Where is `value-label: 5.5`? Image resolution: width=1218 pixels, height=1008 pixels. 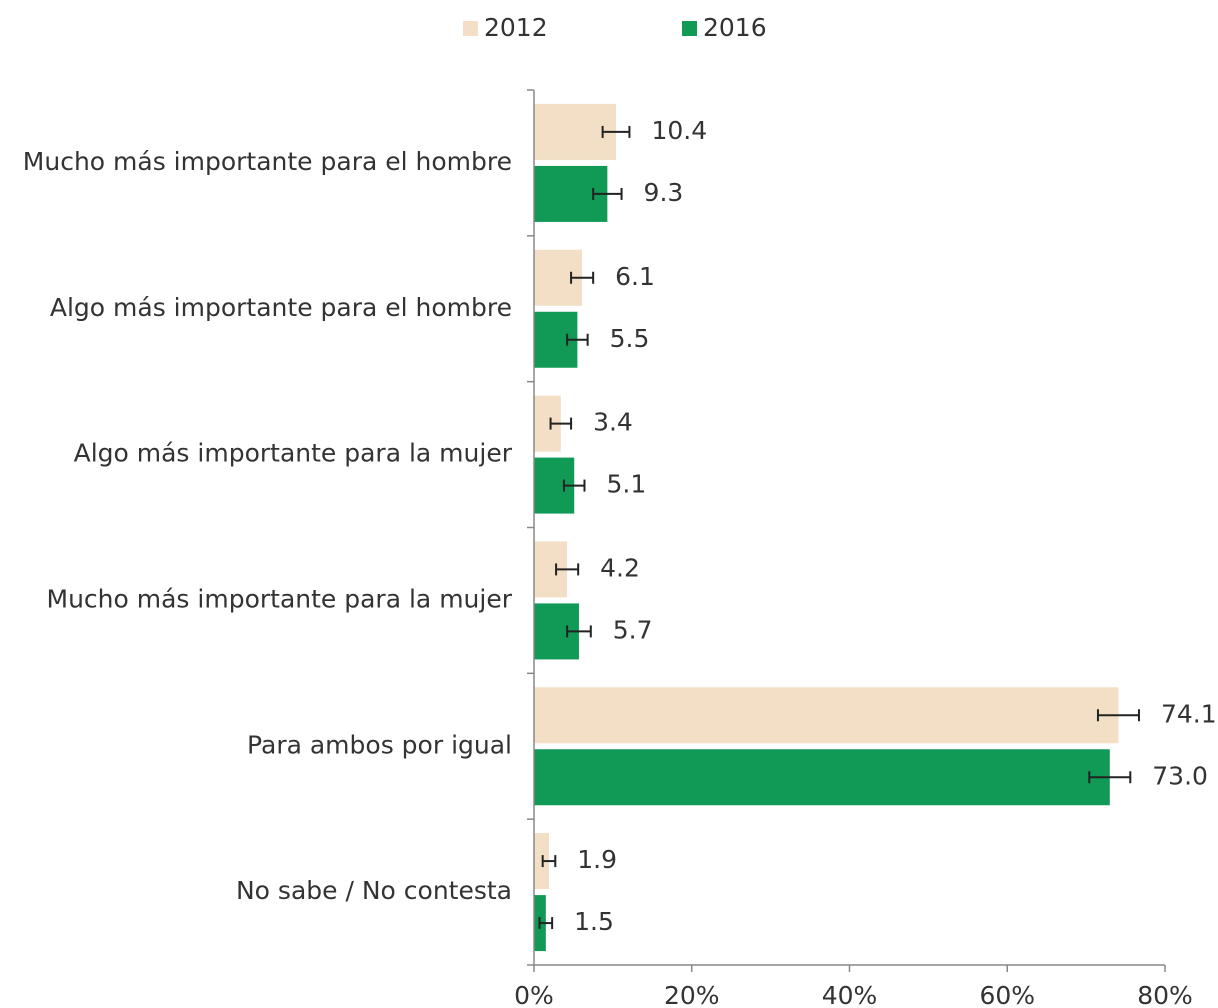 value-label: 5.5 is located at coordinates (630, 338).